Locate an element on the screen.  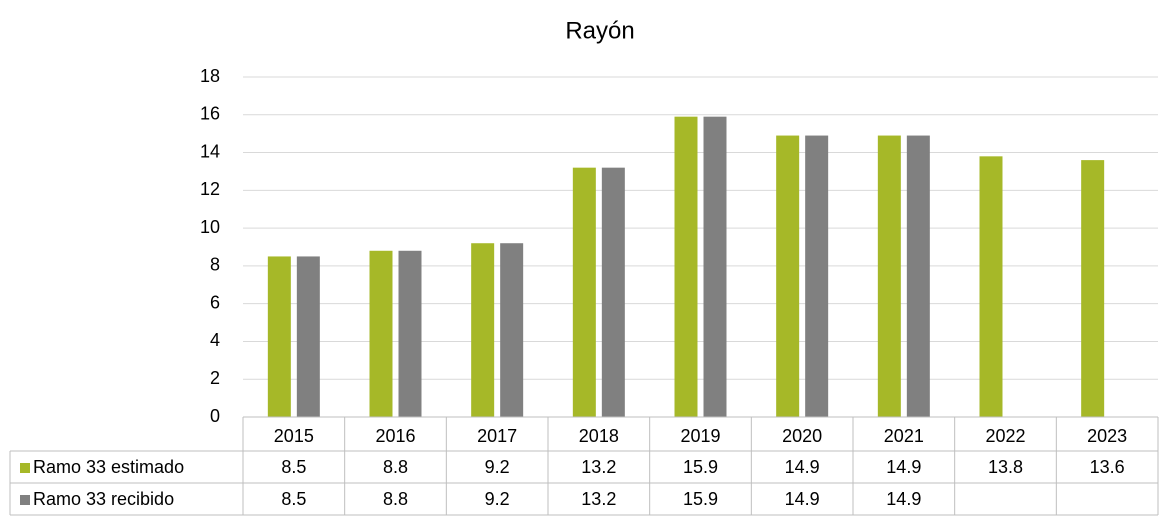
x-tick-label: 2021 is located at coordinates (904, 436).